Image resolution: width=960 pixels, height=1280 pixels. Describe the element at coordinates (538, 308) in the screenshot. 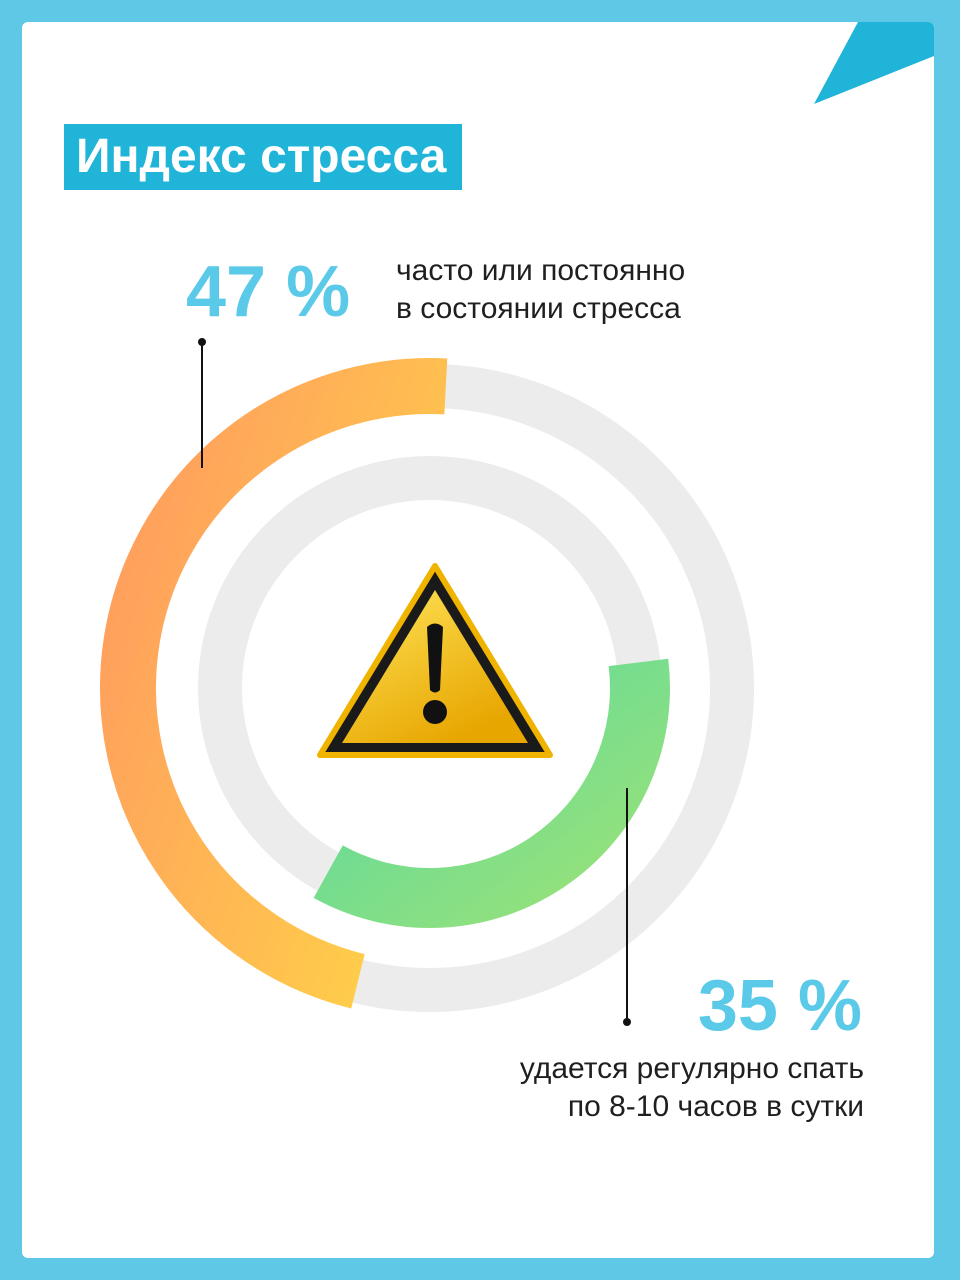

I see `stat-caption-stress-line2: в состоянии стресса` at that location.